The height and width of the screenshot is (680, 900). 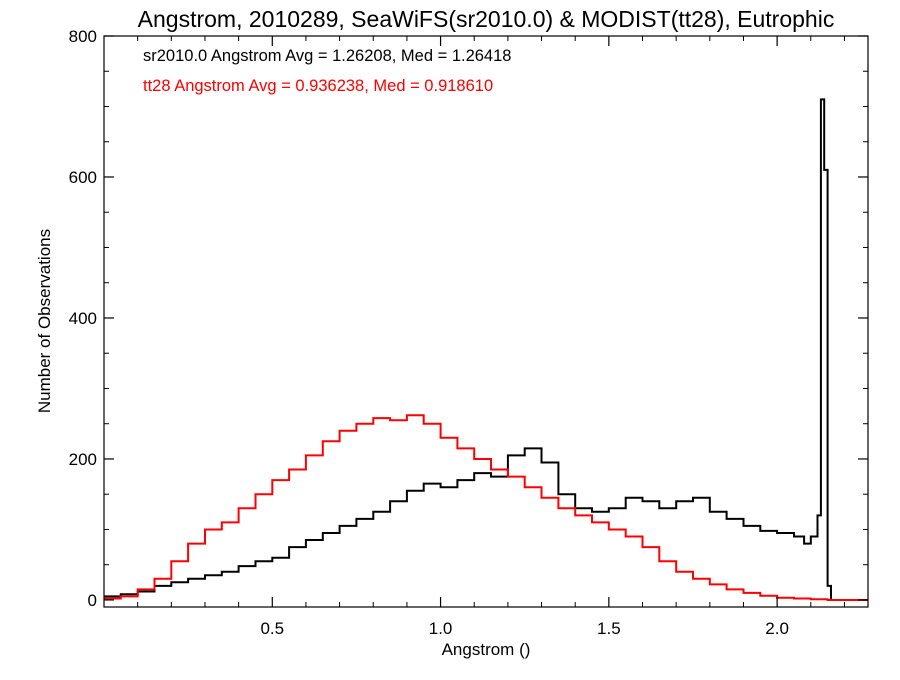 I want to click on x-tick-label: 1.0, so click(x=441, y=628).